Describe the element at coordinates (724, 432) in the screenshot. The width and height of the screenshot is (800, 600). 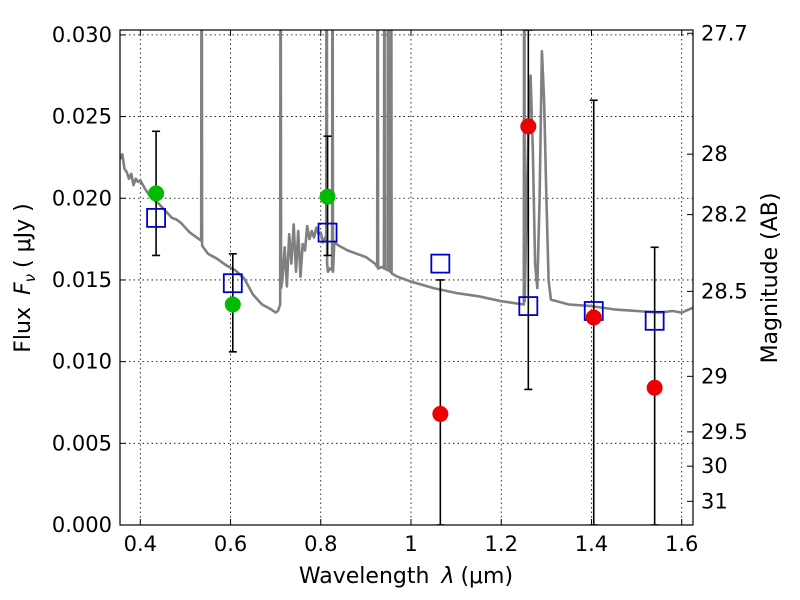
I see `y2-tick-label: 29.5` at that location.